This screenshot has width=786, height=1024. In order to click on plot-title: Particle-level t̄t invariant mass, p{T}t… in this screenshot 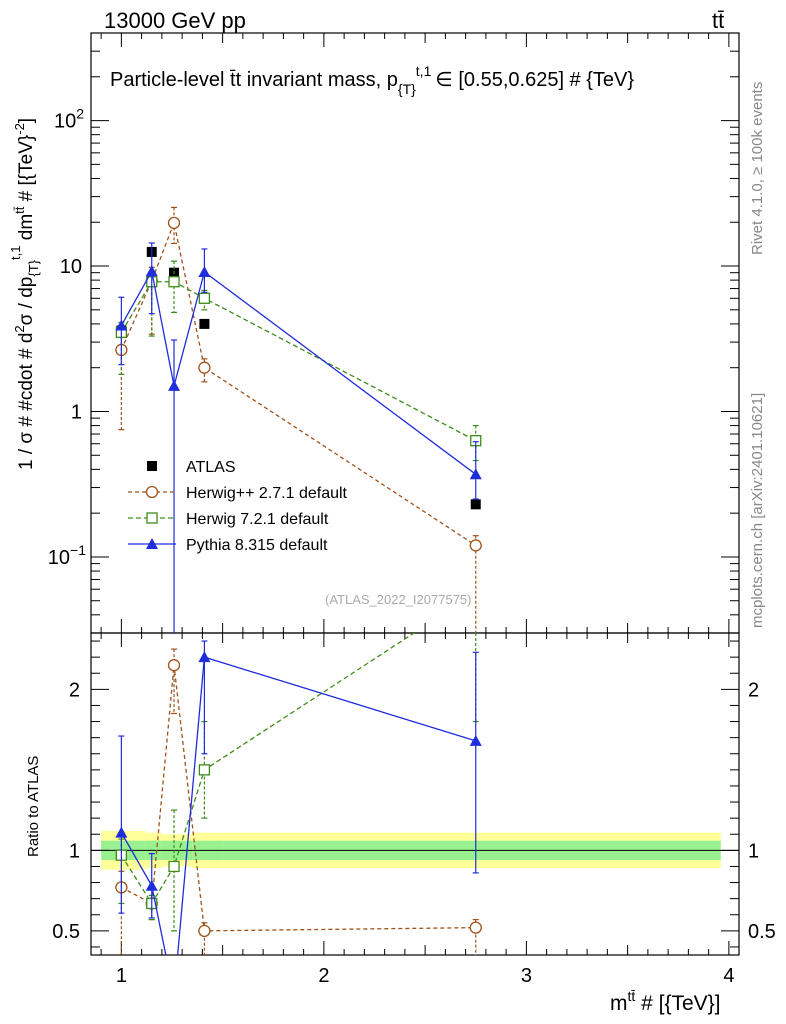, I will do `click(372, 80)`.